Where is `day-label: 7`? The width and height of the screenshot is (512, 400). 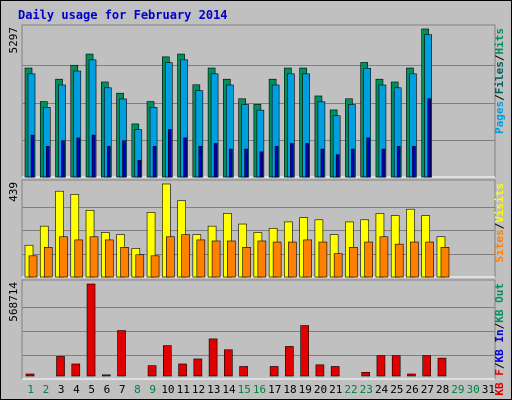 day-label: 7 is located at coordinates (122, 389).